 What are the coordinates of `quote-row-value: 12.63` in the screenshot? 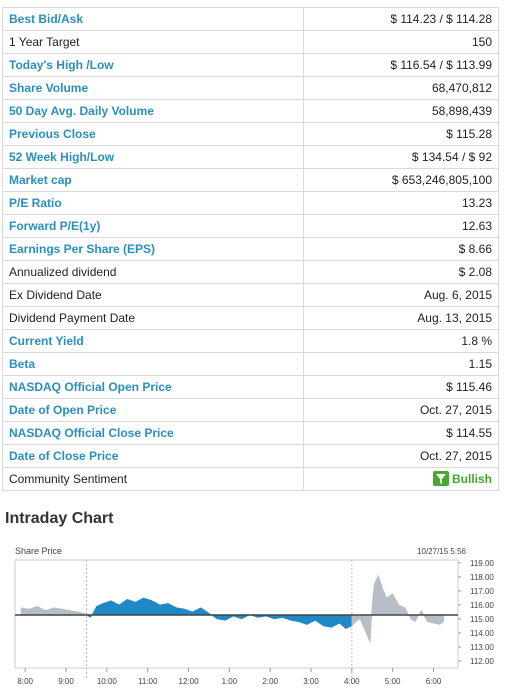 It's located at (401, 226).